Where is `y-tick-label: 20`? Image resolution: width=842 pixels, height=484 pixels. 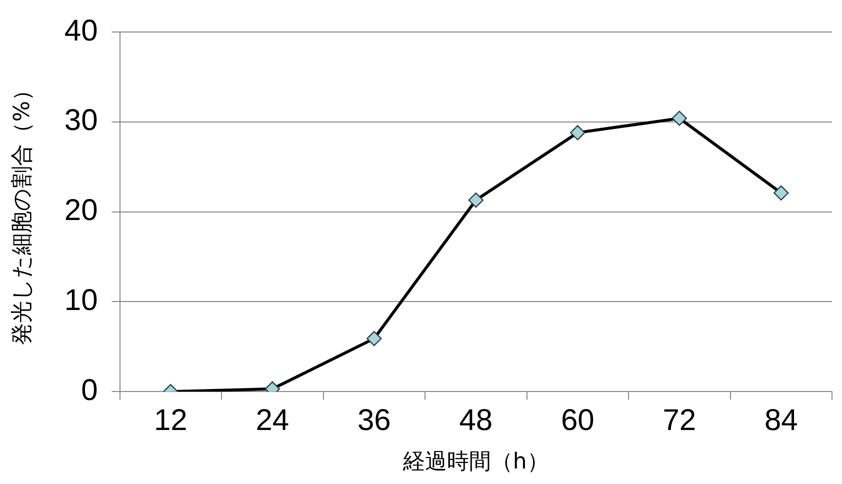 y-tick-label: 20 is located at coordinates (81, 211).